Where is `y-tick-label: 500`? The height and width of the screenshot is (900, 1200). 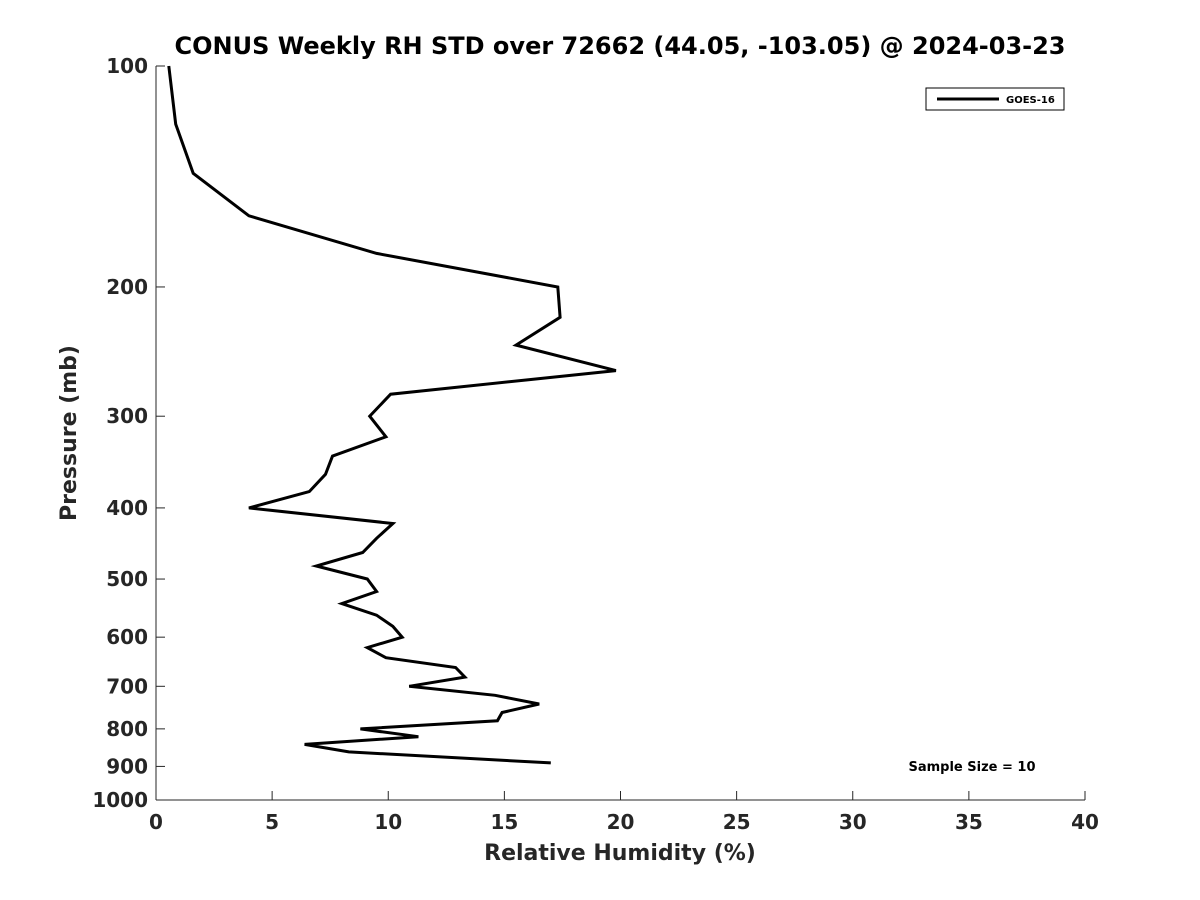
y-tick-label: 500 is located at coordinates (127, 579).